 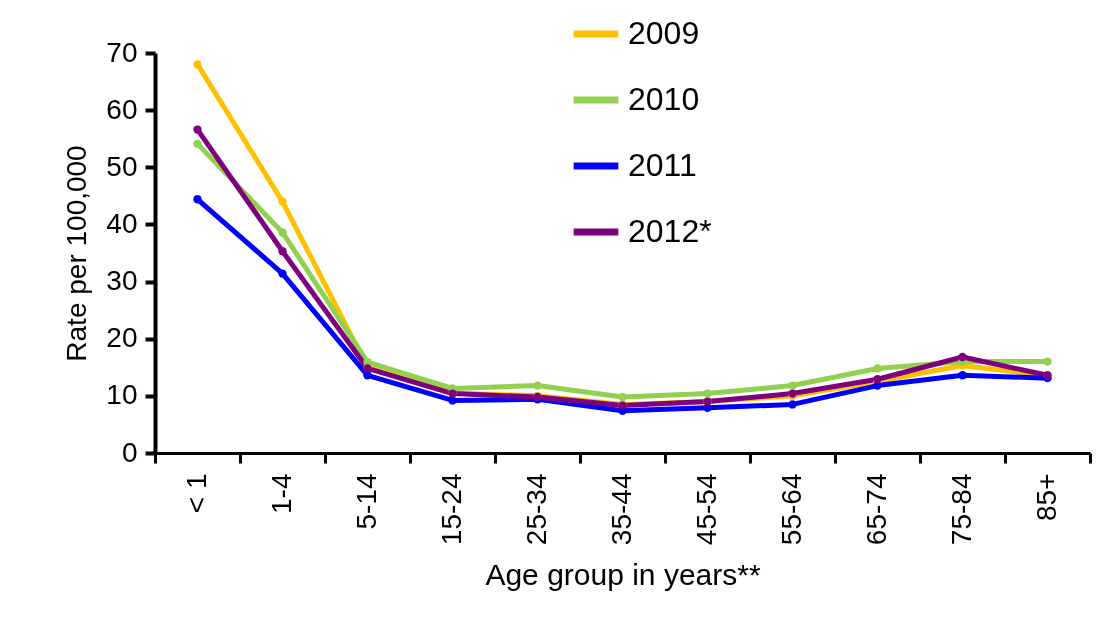 What do you see at coordinates (623, 575) in the screenshot?
I see `x-axis-title: Age group in years**` at bounding box center [623, 575].